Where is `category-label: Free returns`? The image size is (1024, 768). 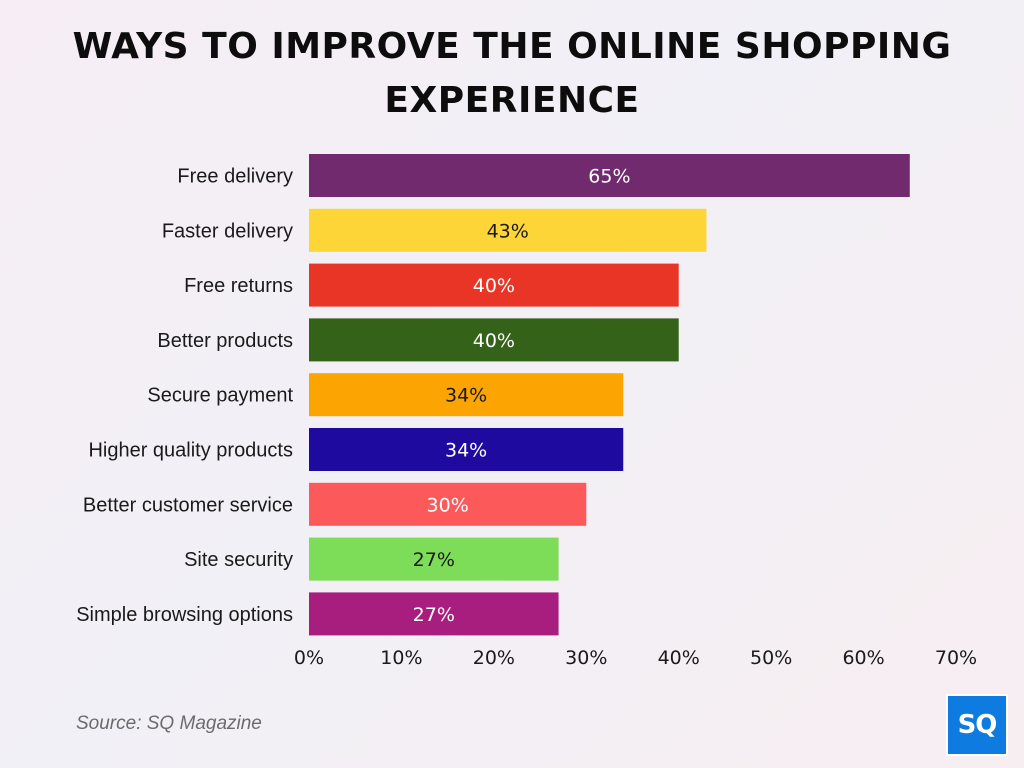
category-label: Free returns is located at coordinates (238, 286).